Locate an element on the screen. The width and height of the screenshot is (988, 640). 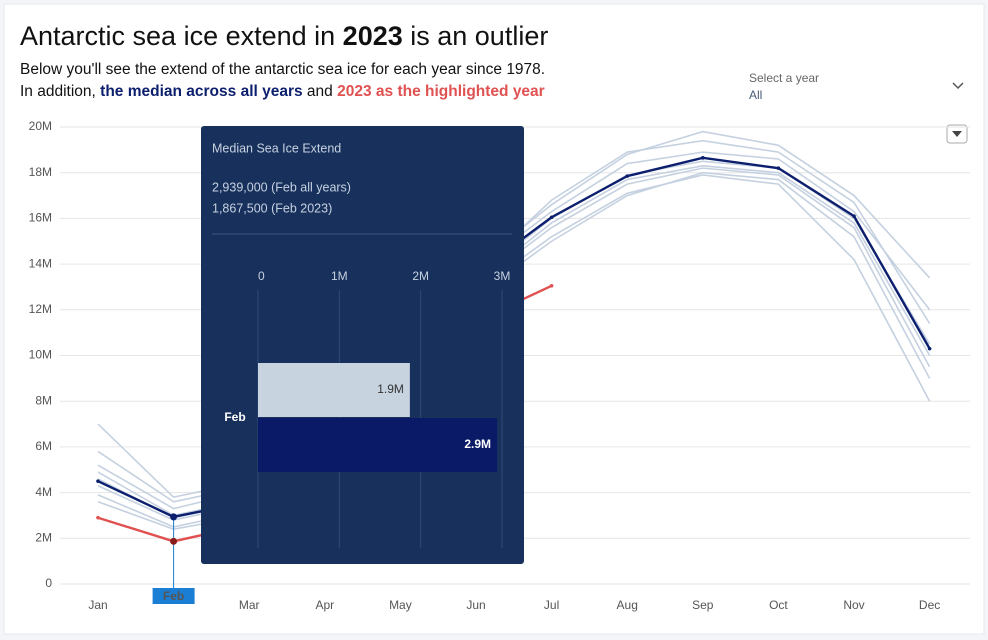
y-tick-label: 4M is located at coordinates (43, 492).